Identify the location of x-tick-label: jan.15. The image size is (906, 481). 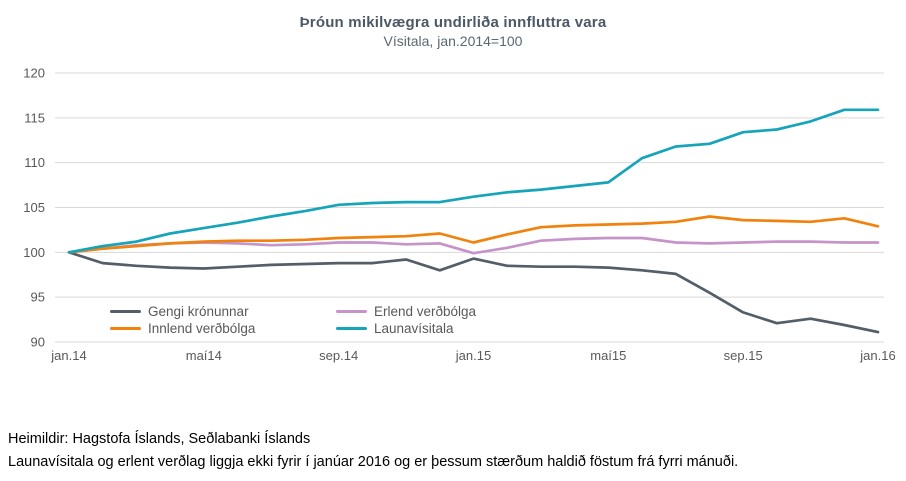
(473, 355).